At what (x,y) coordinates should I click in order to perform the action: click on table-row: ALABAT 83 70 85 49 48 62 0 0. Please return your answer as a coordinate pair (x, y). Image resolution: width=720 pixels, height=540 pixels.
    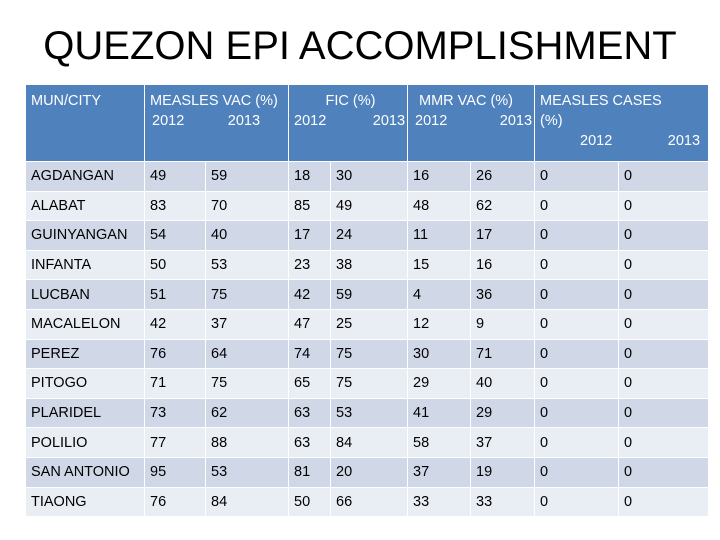
    Looking at the image, I should click on (367, 206).